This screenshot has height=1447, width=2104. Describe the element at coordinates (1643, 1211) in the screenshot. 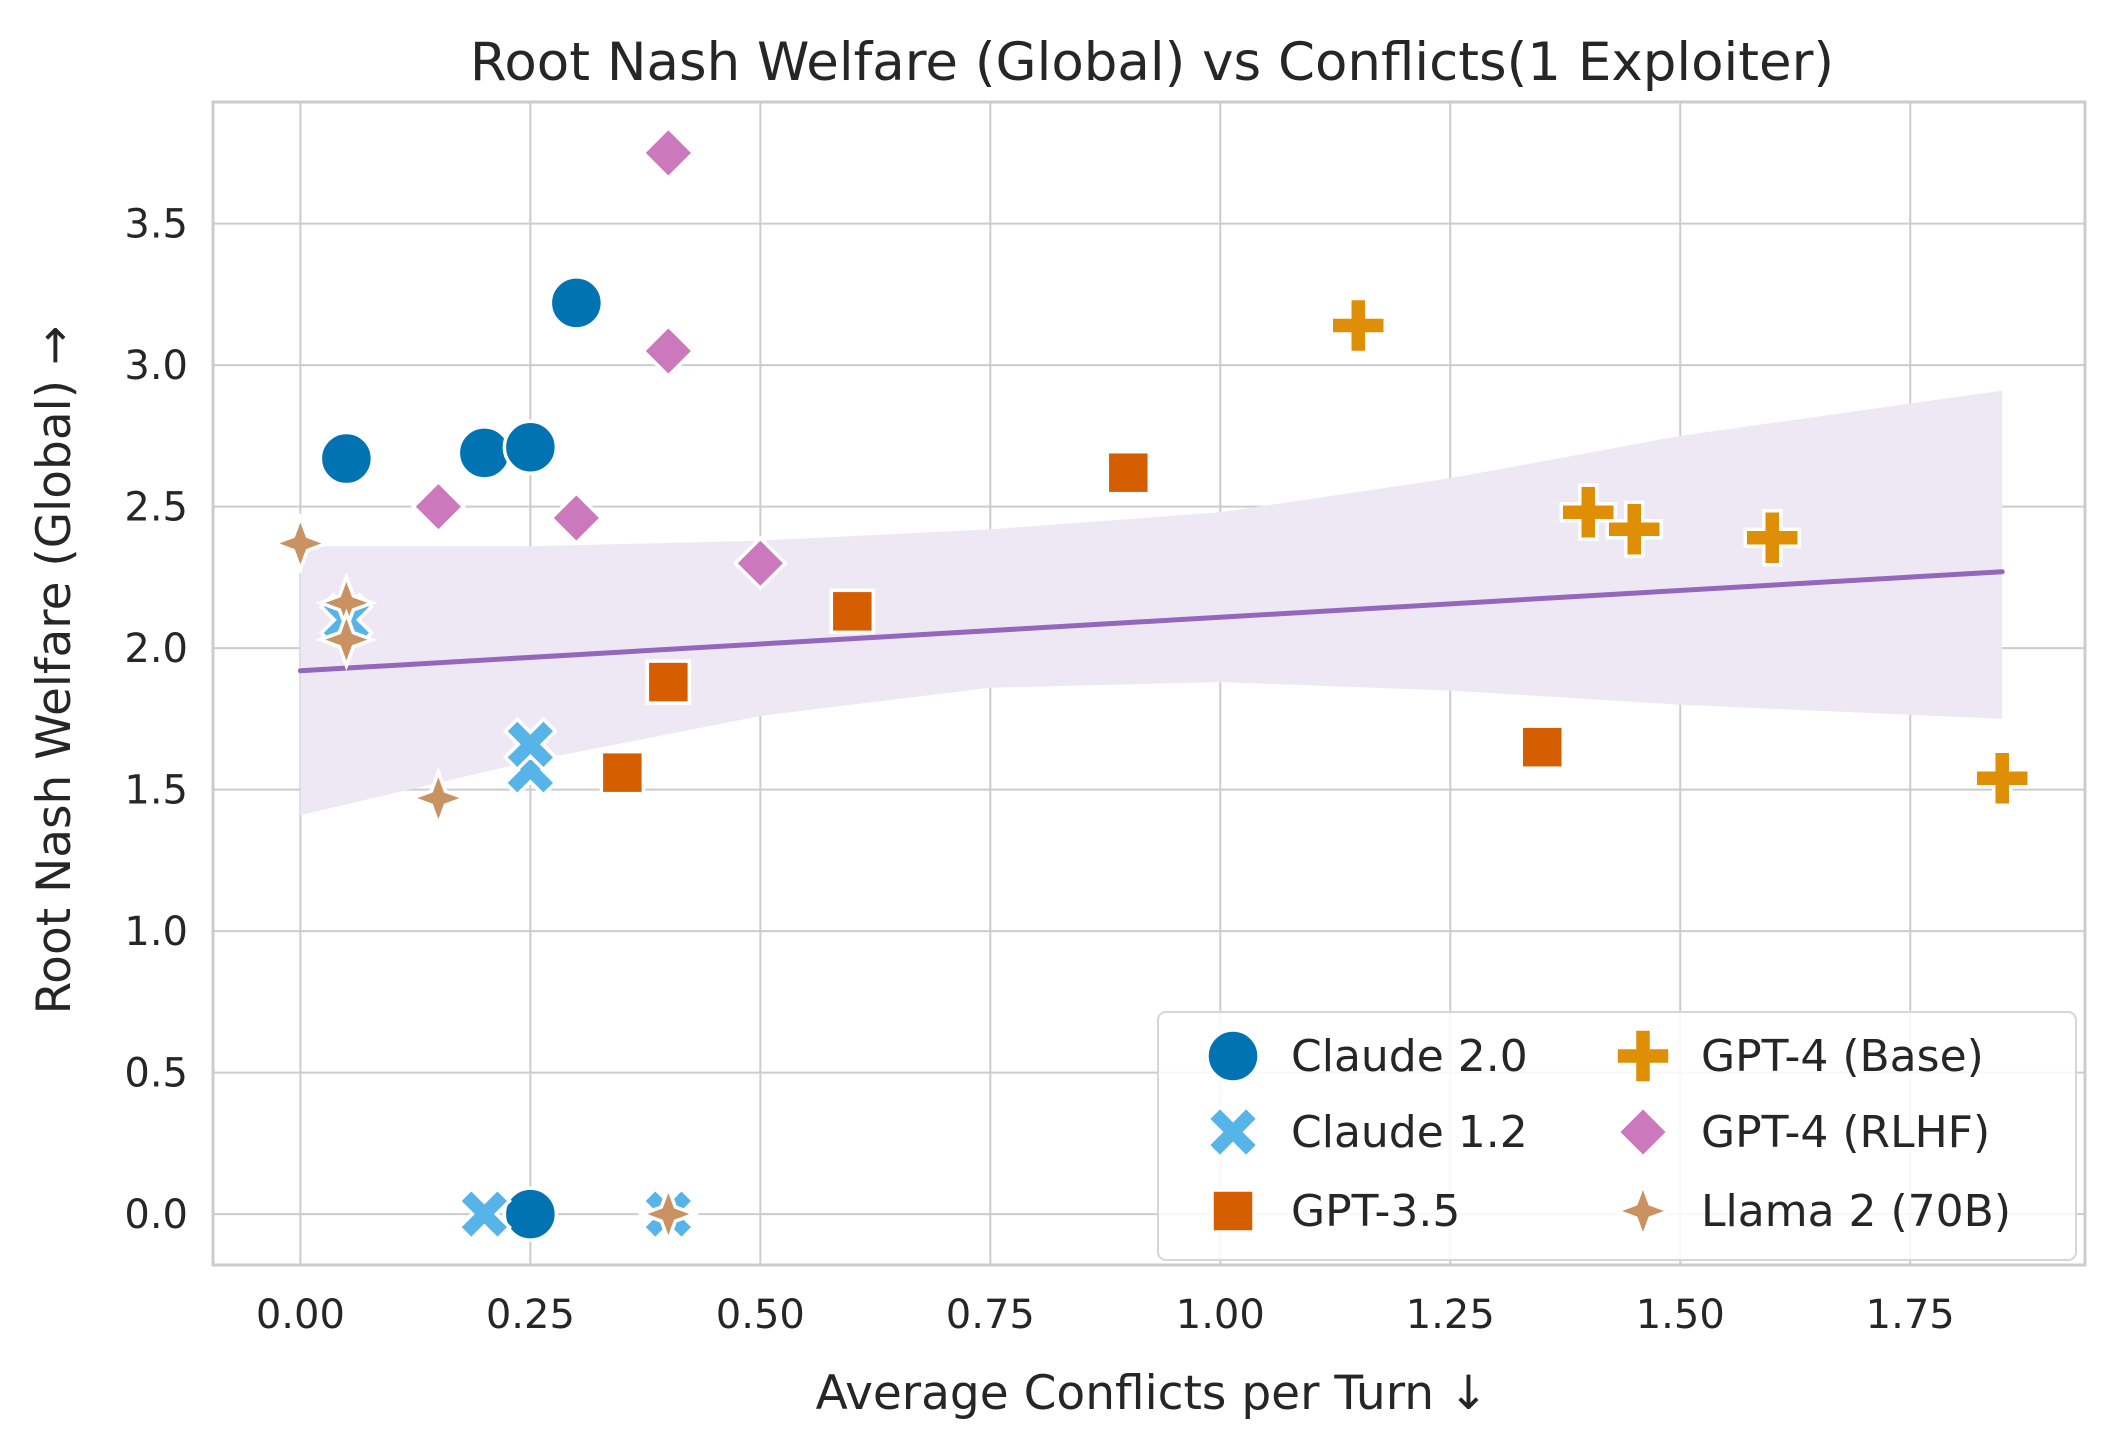

I see `legend-marker-llama-2-70b` at that location.